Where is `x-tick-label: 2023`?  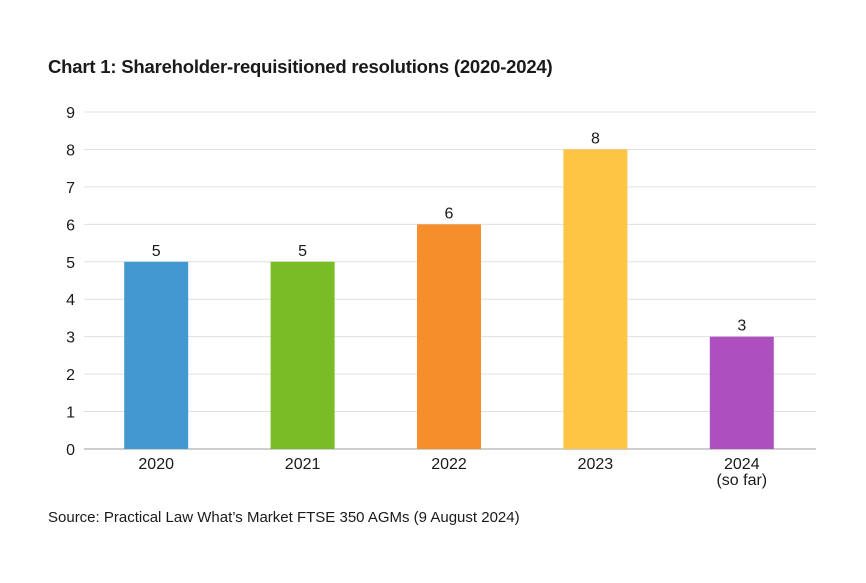 x-tick-label: 2023 is located at coordinates (596, 464).